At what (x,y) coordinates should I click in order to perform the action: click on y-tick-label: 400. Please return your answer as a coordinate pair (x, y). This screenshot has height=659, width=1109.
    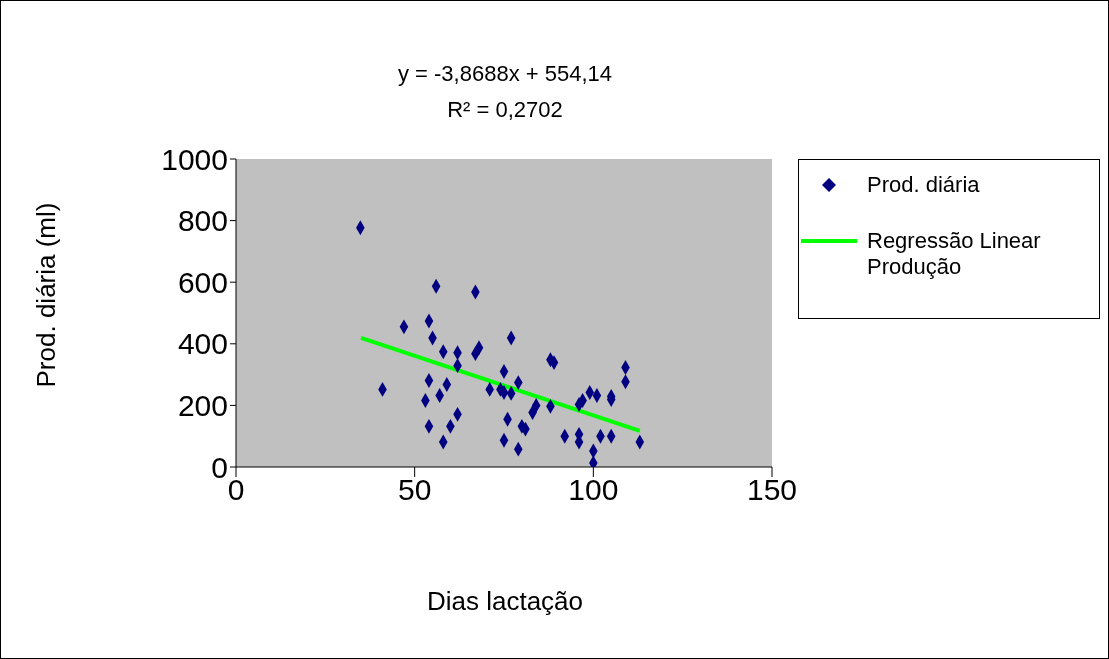
    Looking at the image, I should click on (202, 344).